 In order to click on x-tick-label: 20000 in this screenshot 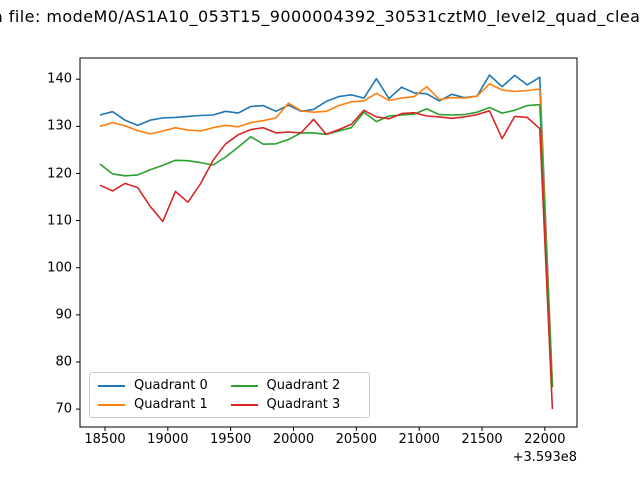, I will do `click(293, 439)`.